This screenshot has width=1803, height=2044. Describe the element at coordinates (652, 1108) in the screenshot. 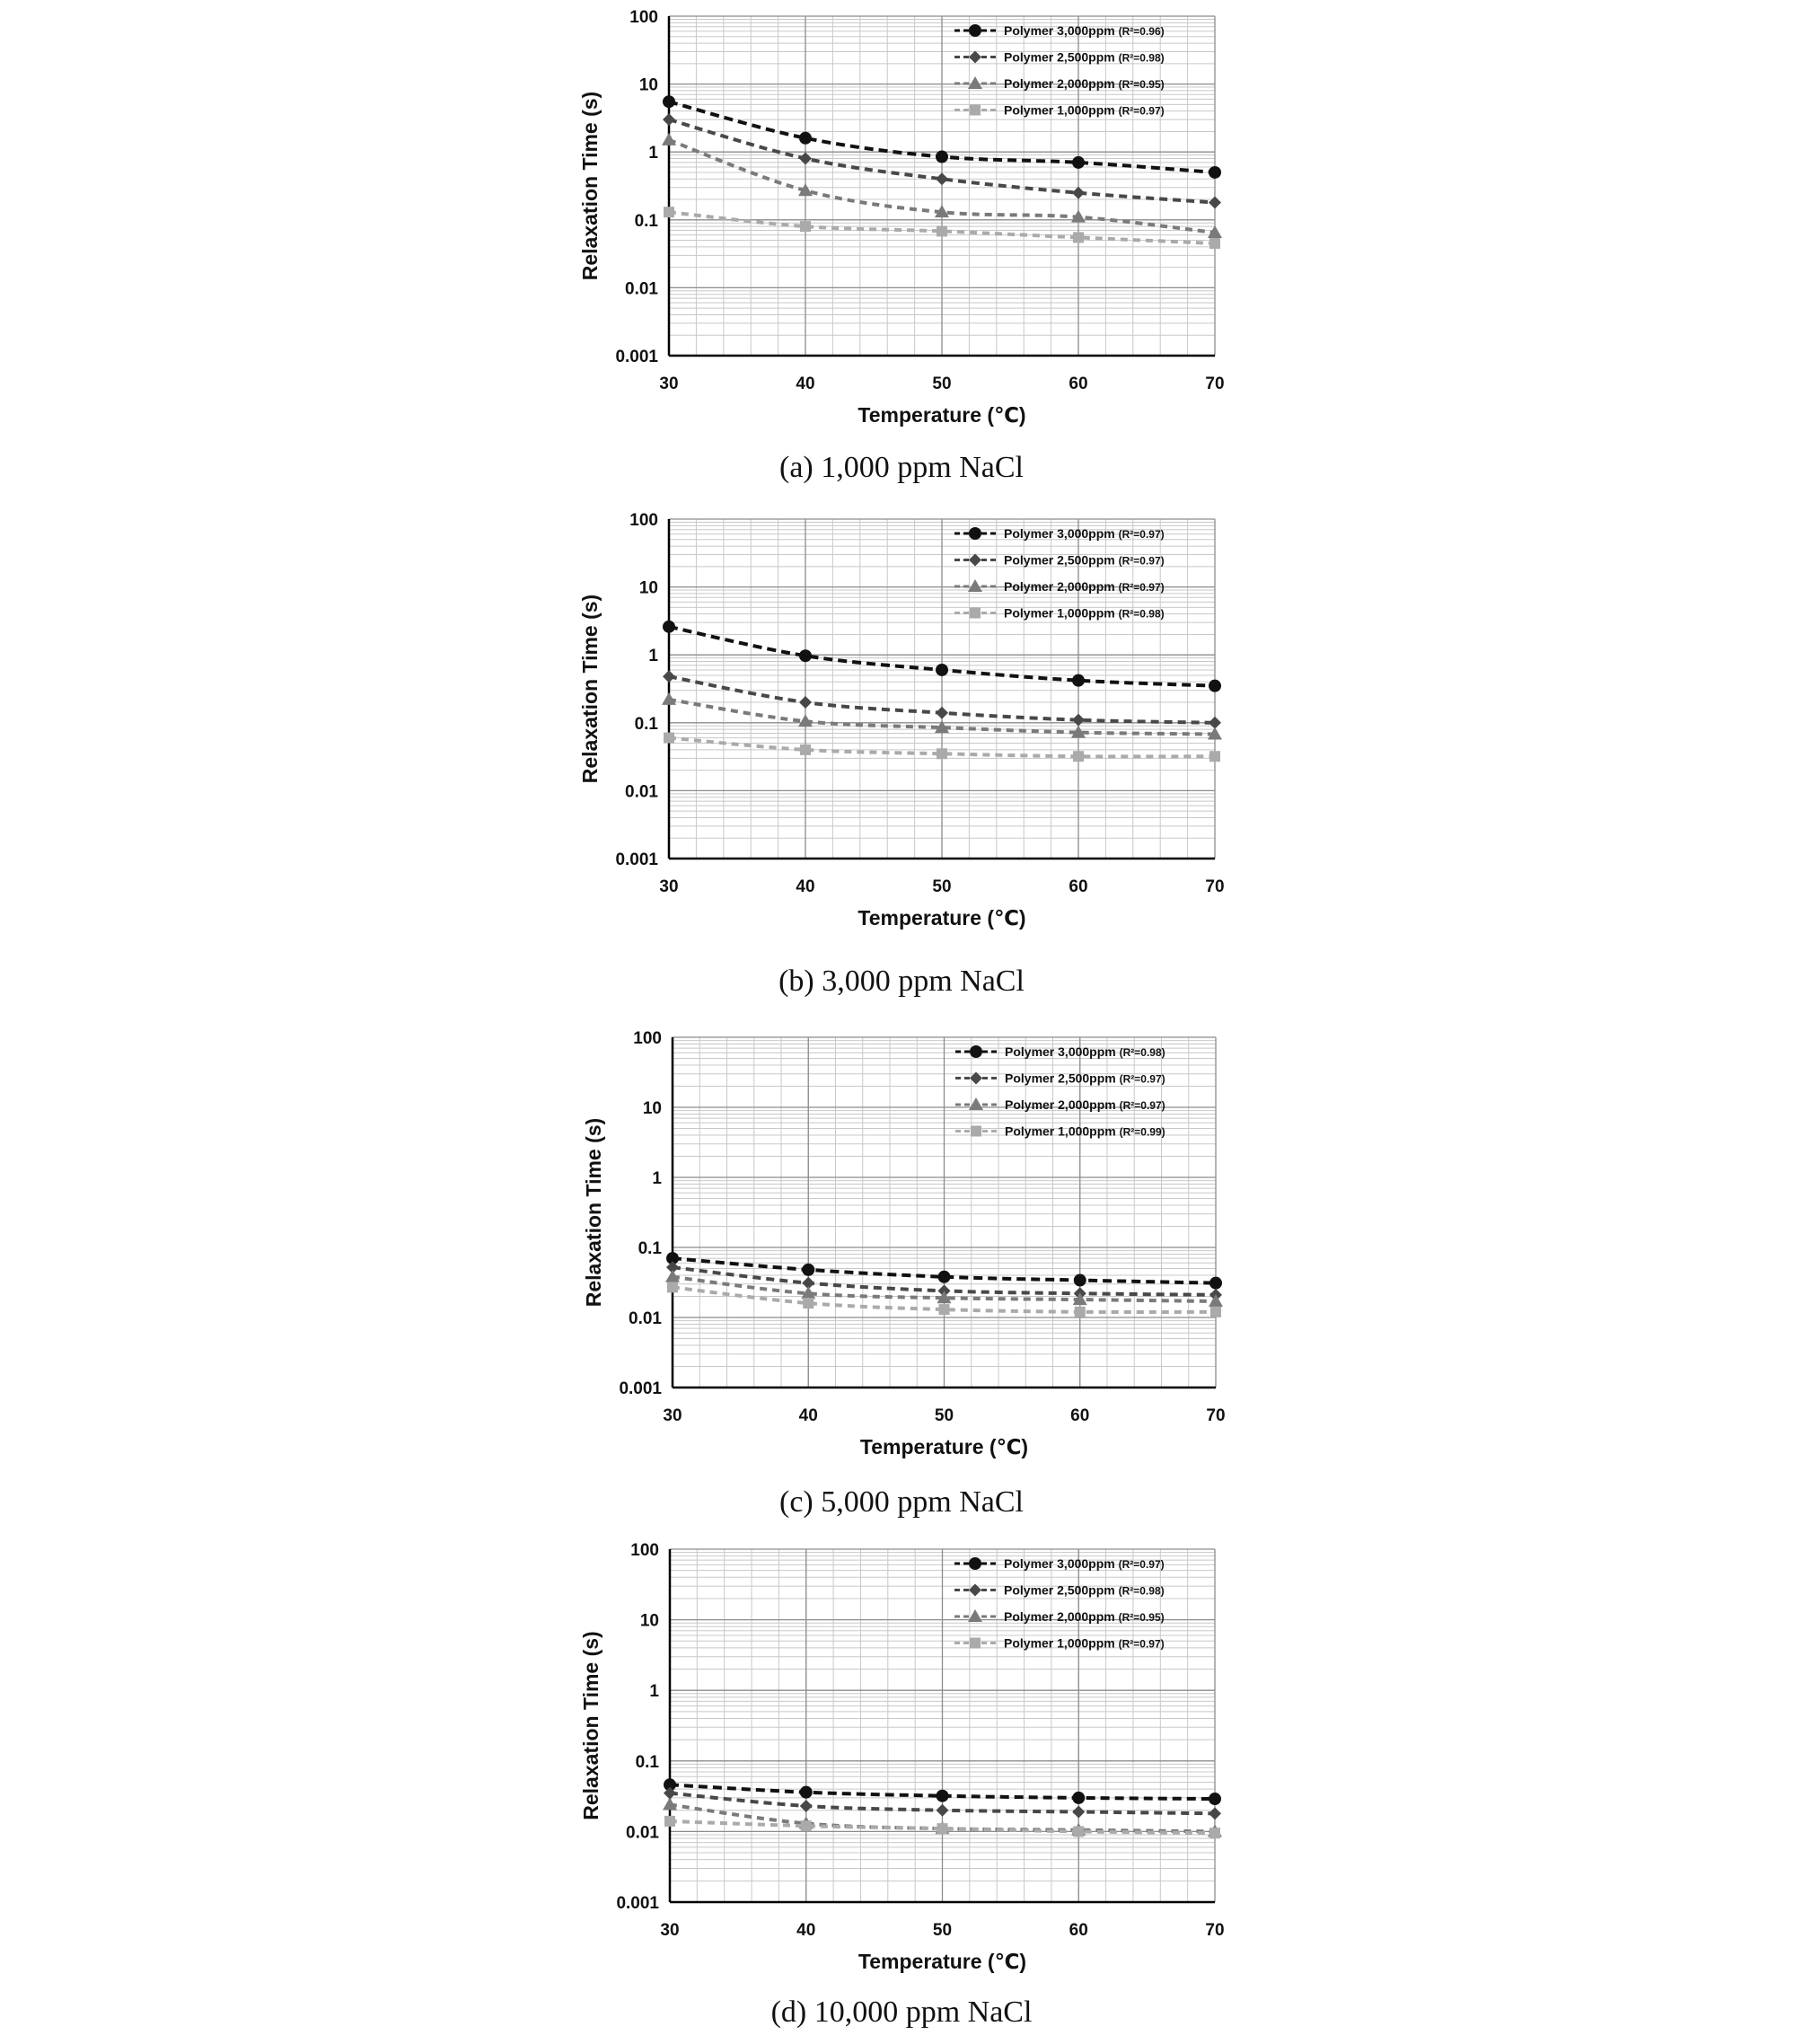

I see `chart-c-y-tick-label: 10` at that location.